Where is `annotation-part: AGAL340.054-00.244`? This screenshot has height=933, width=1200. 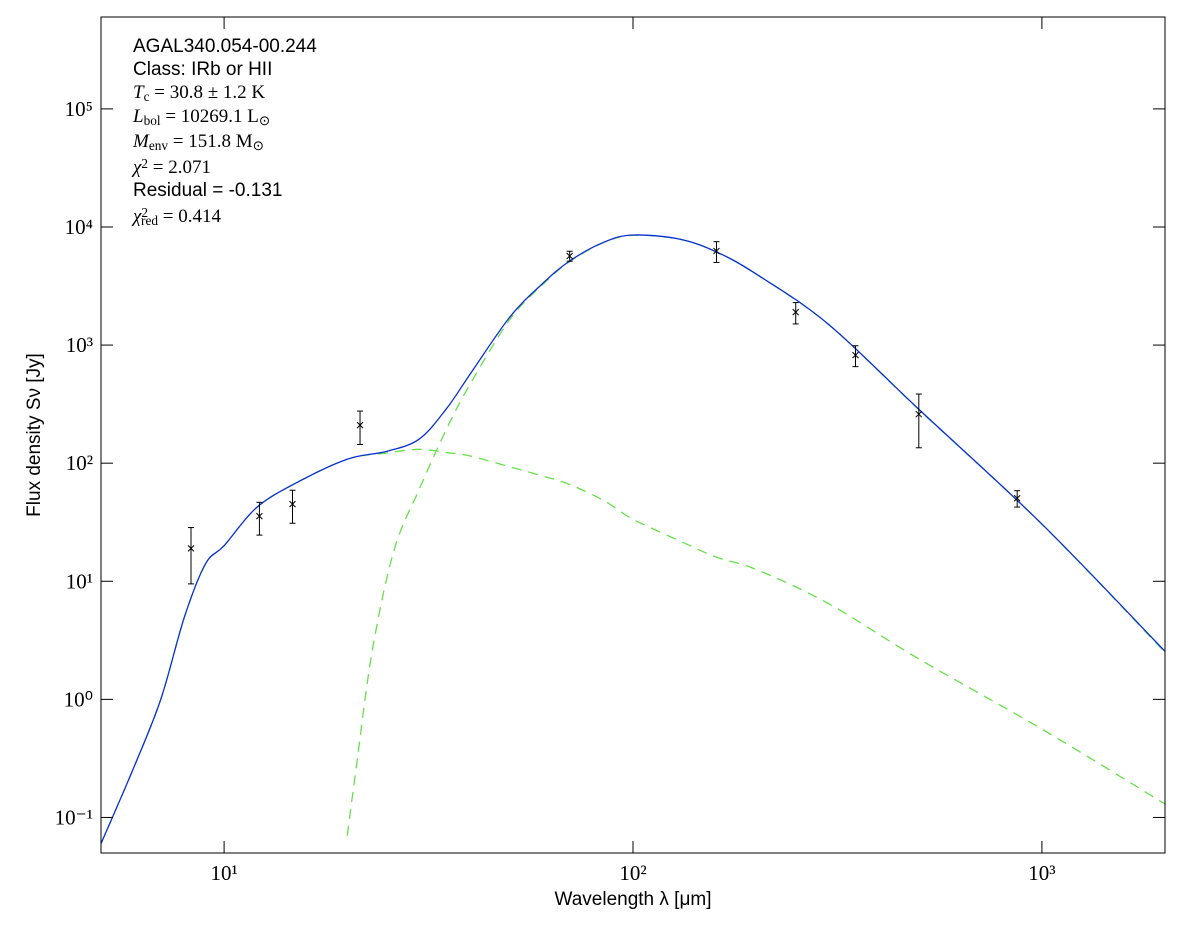
annotation-part: AGAL340.054-00.244 is located at coordinates (225, 46).